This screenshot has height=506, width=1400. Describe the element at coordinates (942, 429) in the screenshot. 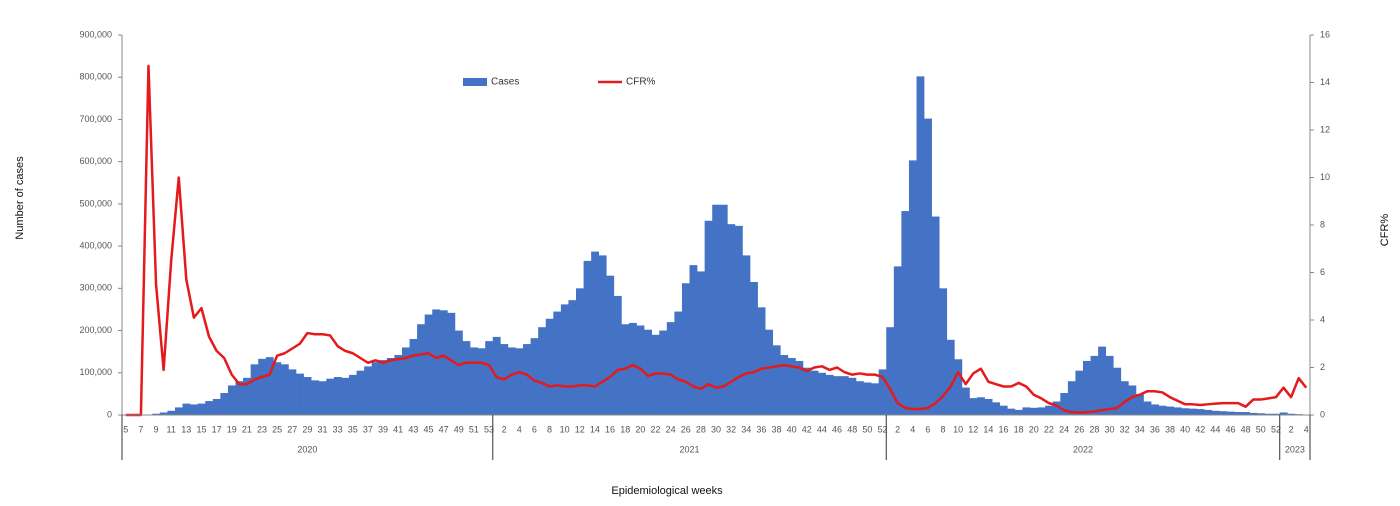

I see `x-tick-label: 8` at that location.